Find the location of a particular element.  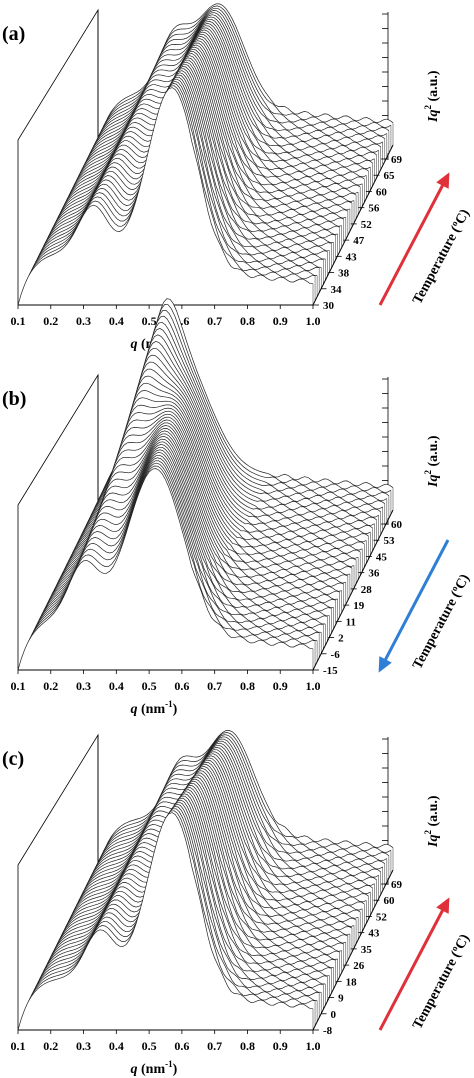

temperature-tick-label: -15 is located at coordinates (330, 671).